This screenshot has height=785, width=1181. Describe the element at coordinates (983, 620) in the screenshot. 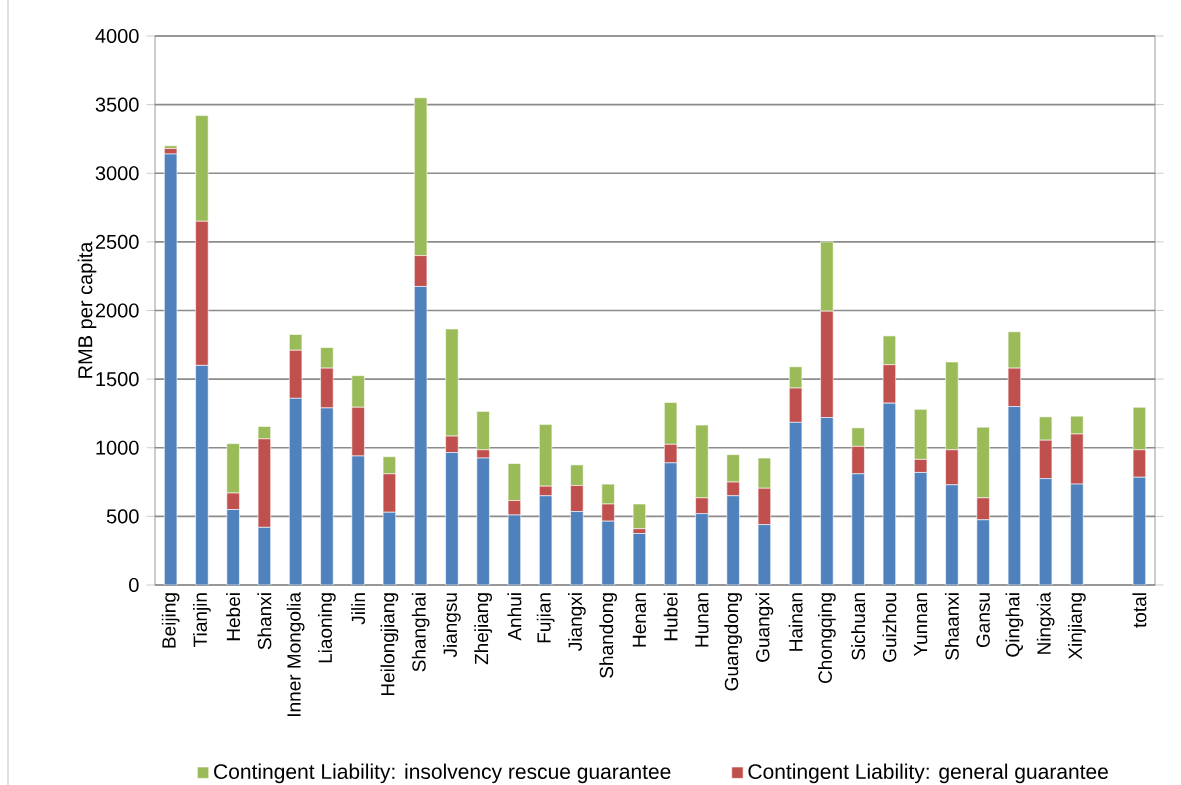

I see `x-tick-label: Gansu` at that location.